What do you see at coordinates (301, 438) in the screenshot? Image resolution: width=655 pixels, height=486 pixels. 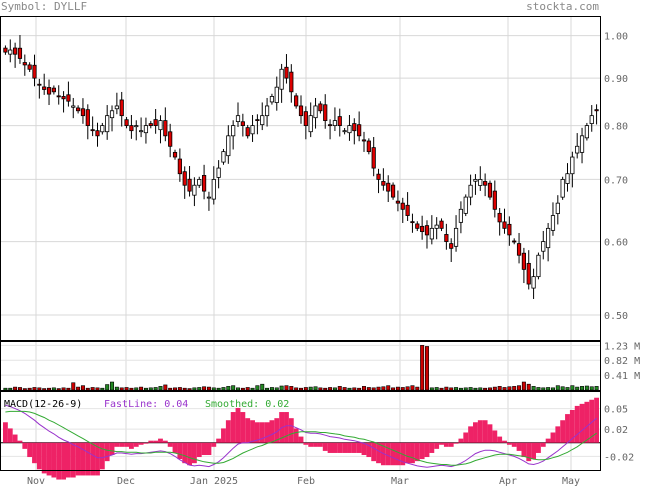 I see `macd-smoothed-line` at bounding box center [301, 438].